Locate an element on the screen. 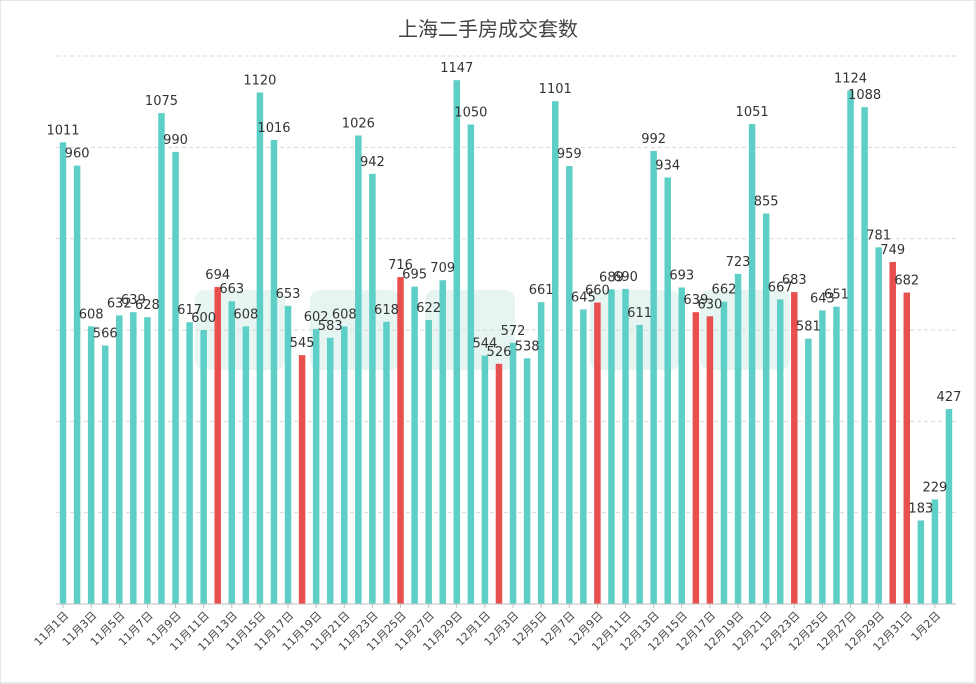  bar-11月19日 is located at coordinates (316, 466).